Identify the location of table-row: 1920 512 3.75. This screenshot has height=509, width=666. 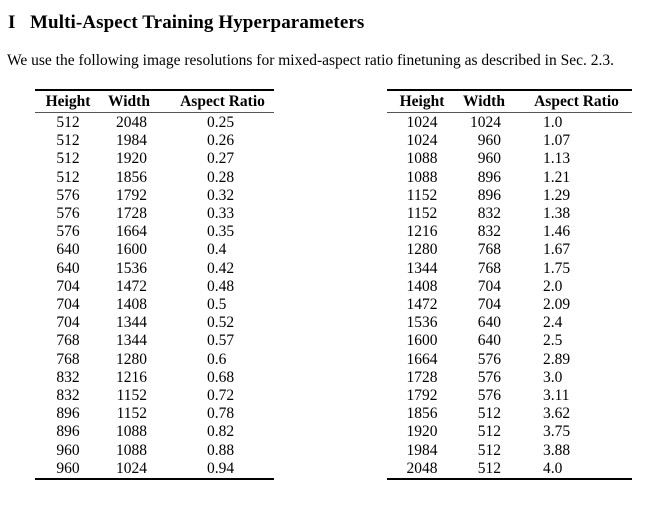
(509, 432).